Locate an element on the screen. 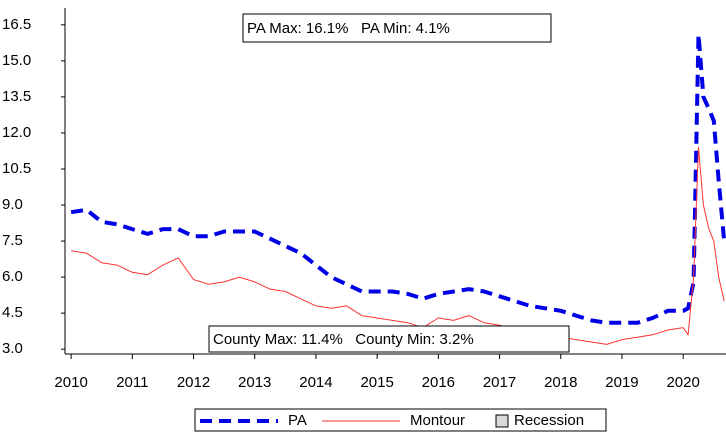 Image resolution: width=726 pixels, height=432 pixels. y-tick-label: 10.5 is located at coordinates (16, 168).